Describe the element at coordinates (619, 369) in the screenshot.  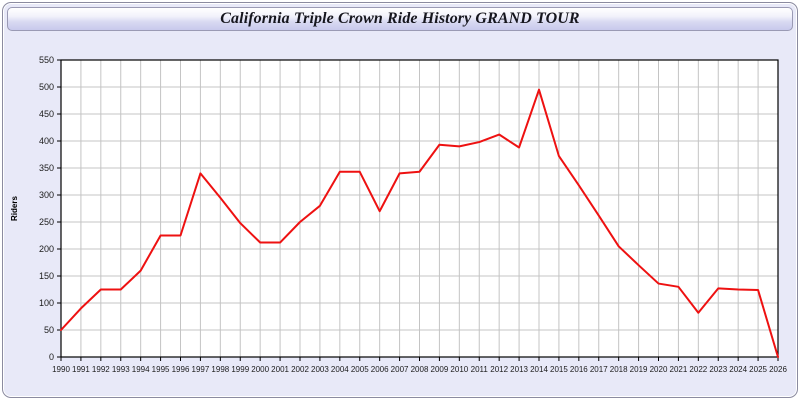
I see `x-axis-tick-label: 2018` at that location.